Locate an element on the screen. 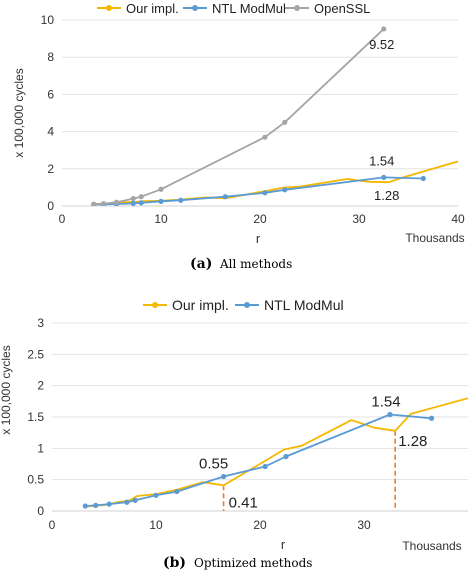 The height and width of the screenshot is (572, 474). annotations: 0.55 0.41 1.54 1.28 is located at coordinates (313, 452).